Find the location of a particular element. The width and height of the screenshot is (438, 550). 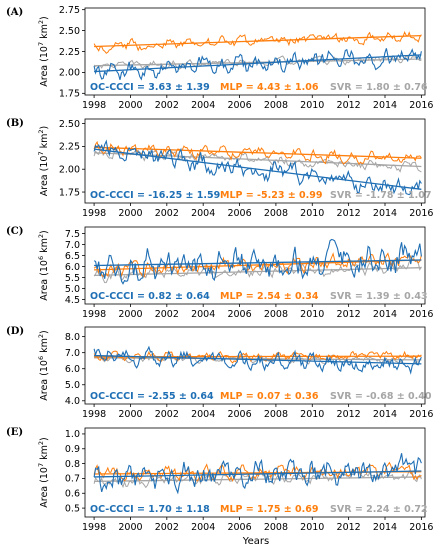

y-tick-label: 4.5 is located at coordinates (72, 300).